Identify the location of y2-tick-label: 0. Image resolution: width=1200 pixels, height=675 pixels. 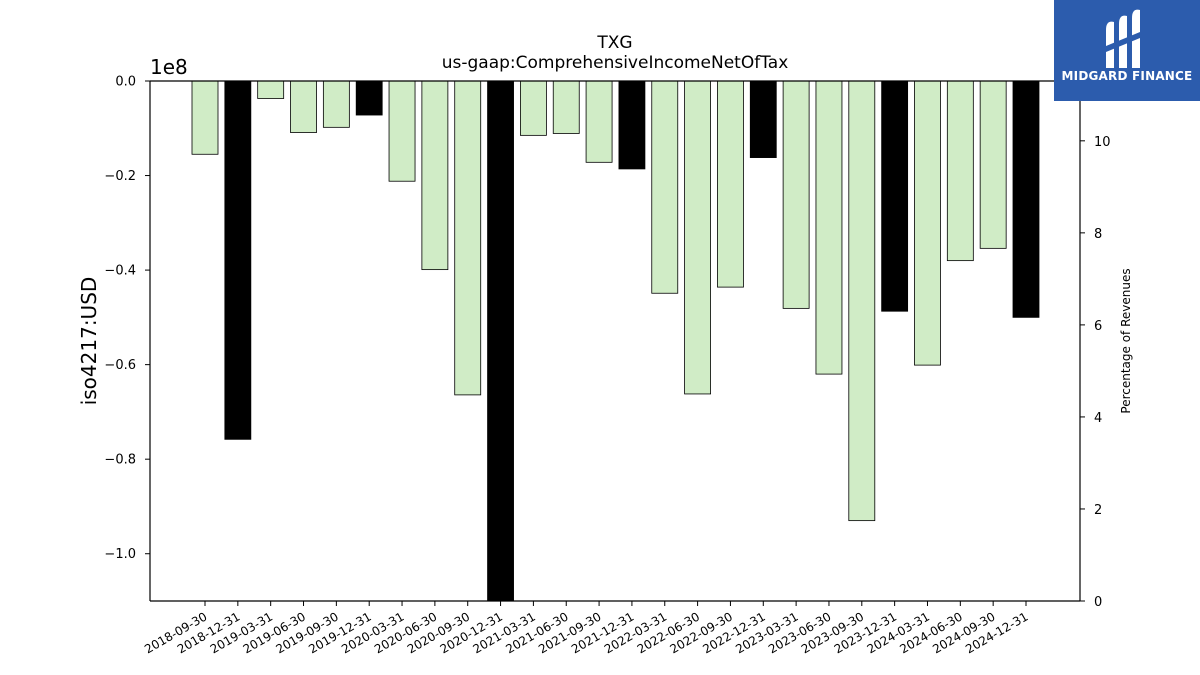
(1098, 602).